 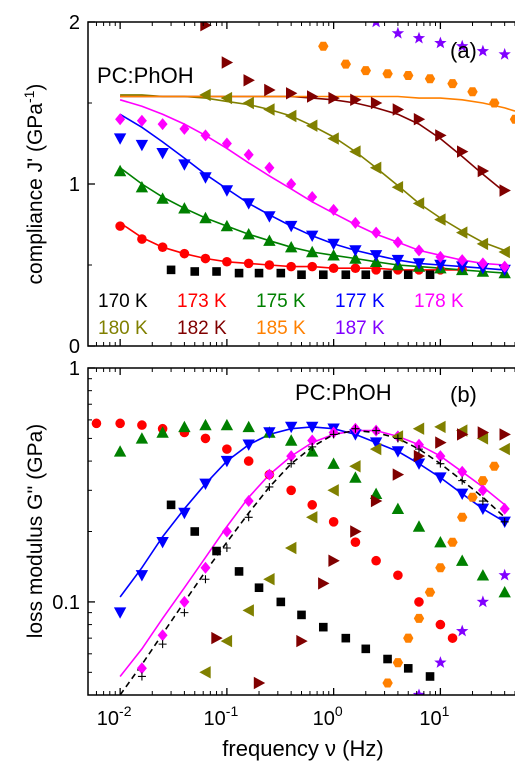 What do you see at coordinates (35, 194) in the screenshot?
I see `panel-a-ylabel-text: compliance J' (GPa` at bounding box center [35, 194].